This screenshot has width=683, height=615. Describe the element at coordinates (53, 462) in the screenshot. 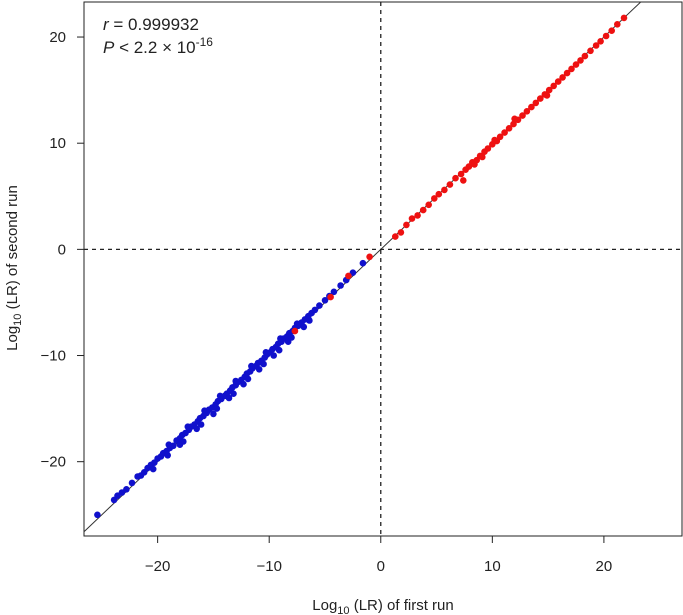

I see `y-tick-label: −20` at that location.